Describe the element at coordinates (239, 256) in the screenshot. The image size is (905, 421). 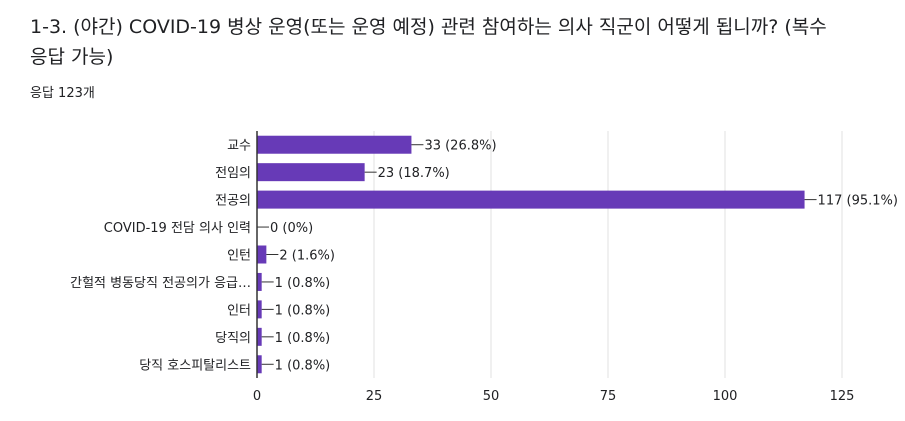
I see `category-label: 인턴` at that location.